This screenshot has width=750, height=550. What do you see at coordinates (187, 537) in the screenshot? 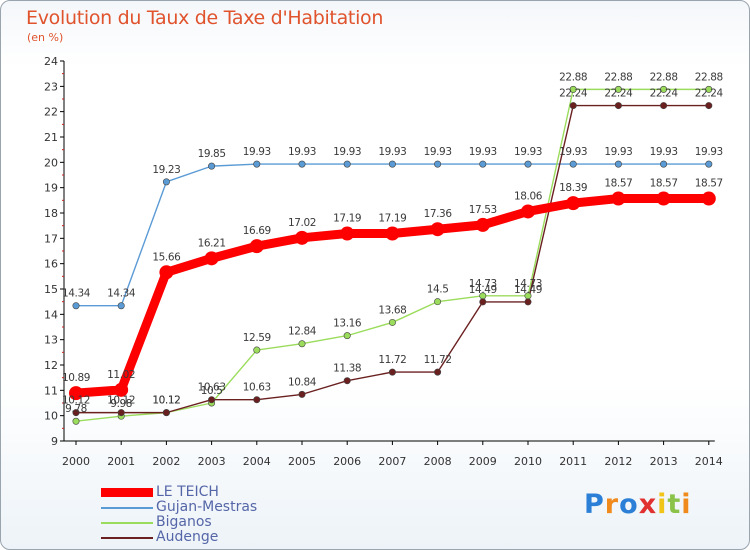
I see `legend-label: Audenge` at bounding box center [187, 537].